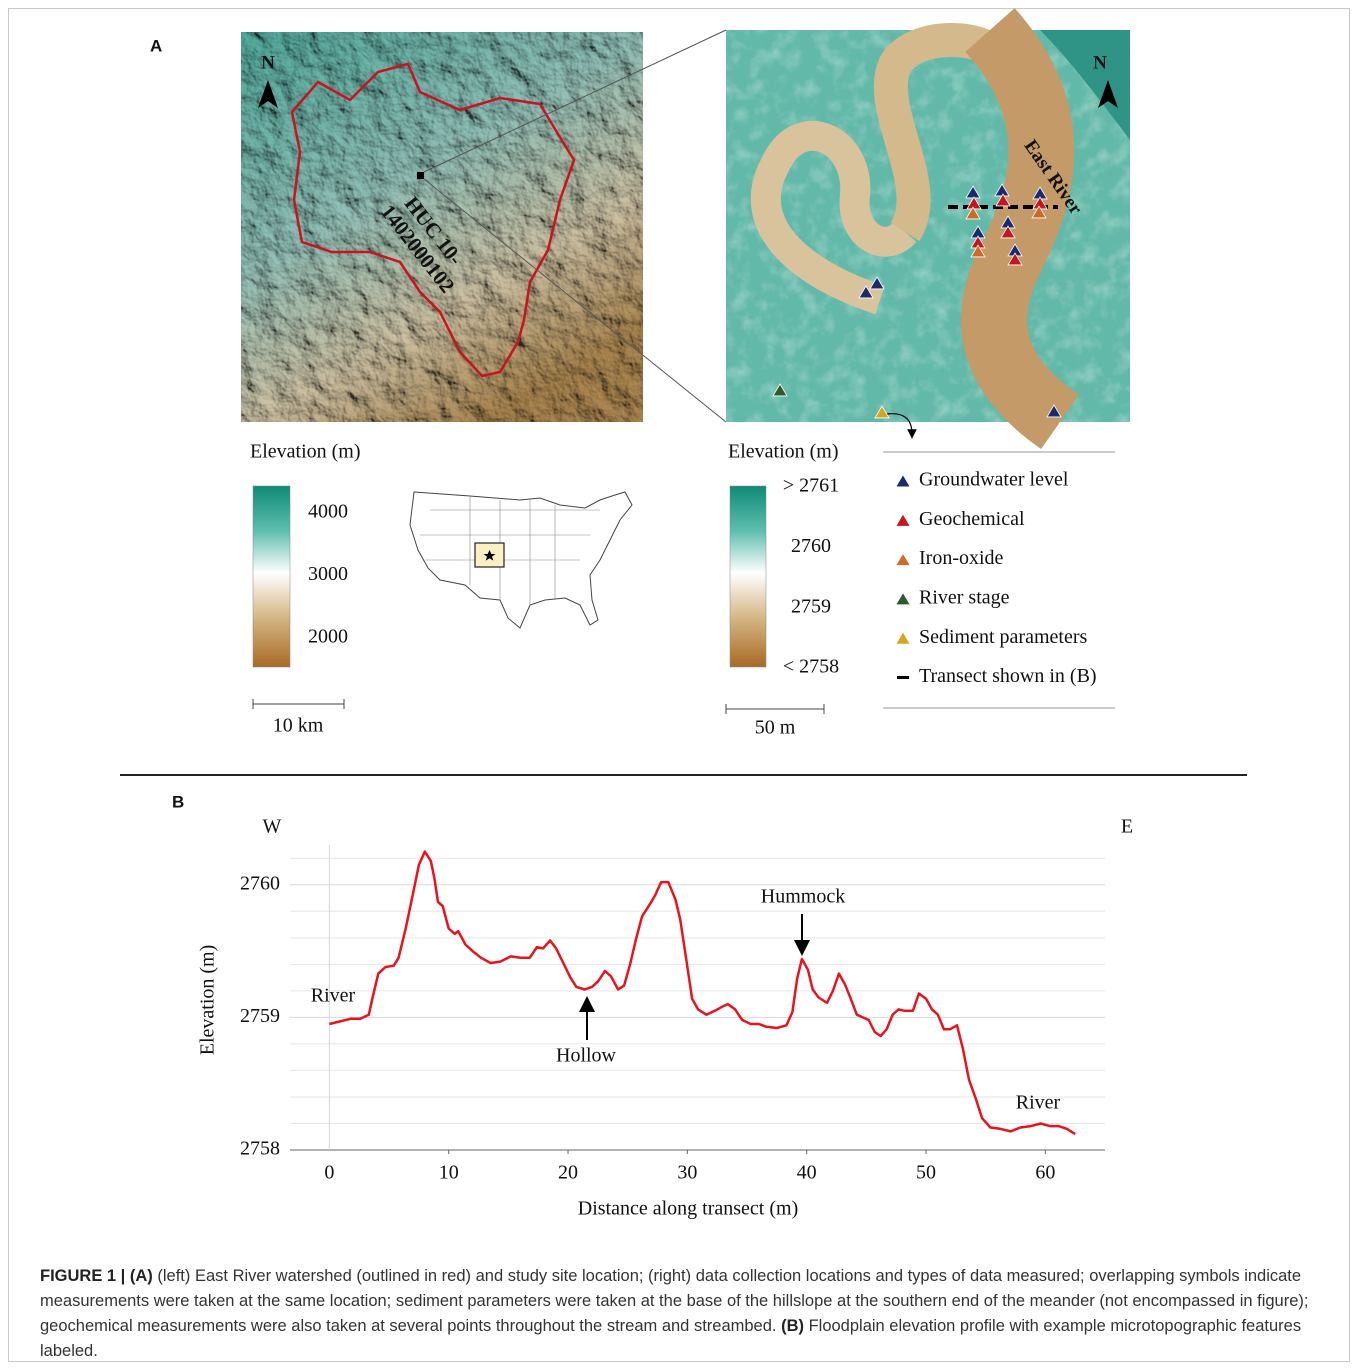 The height and width of the screenshot is (1372, 1360). Describe the element at coordinates (1085, 85) in the screenshot. I see `high-ground` at that location.